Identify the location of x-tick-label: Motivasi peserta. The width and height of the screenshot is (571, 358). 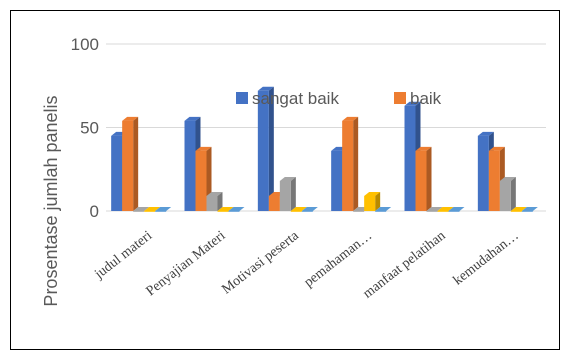
(260, 263).